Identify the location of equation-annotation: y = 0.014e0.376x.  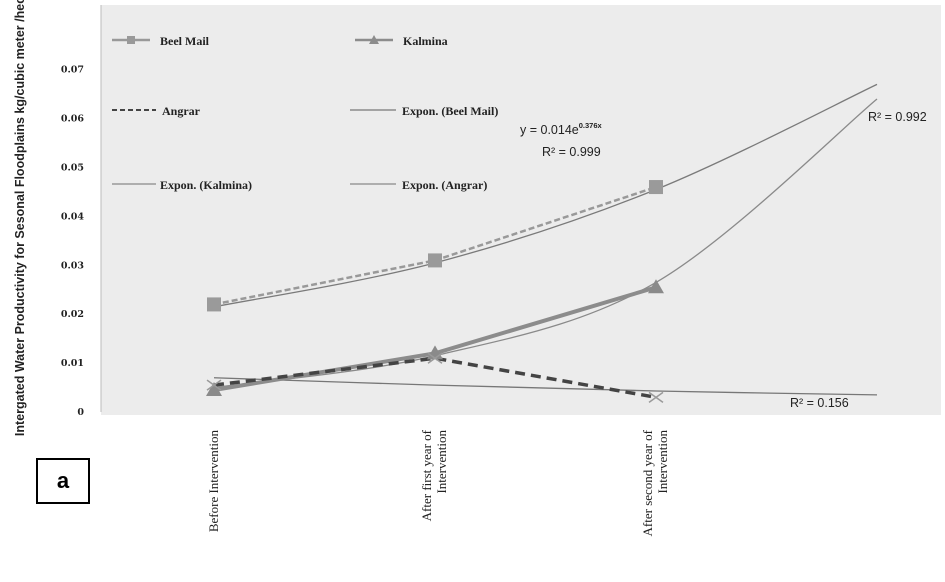
(561, 129).